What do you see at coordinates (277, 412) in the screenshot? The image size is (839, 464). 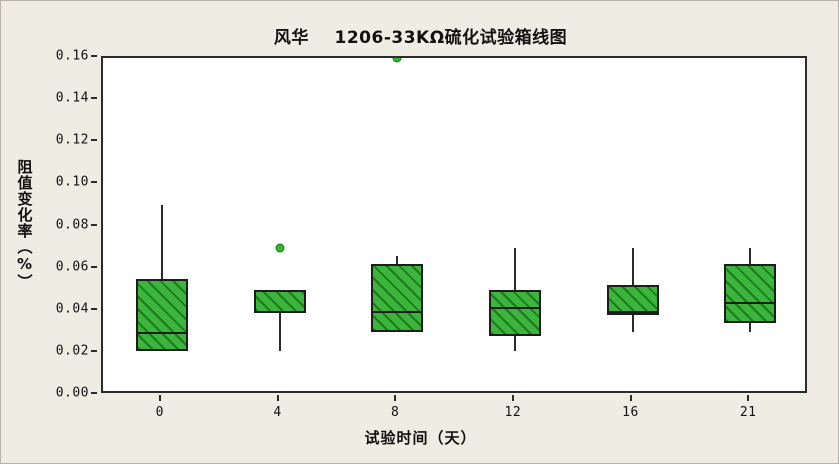 I see `x-axis-tick-label: 4` at bounding box center [277, 412].